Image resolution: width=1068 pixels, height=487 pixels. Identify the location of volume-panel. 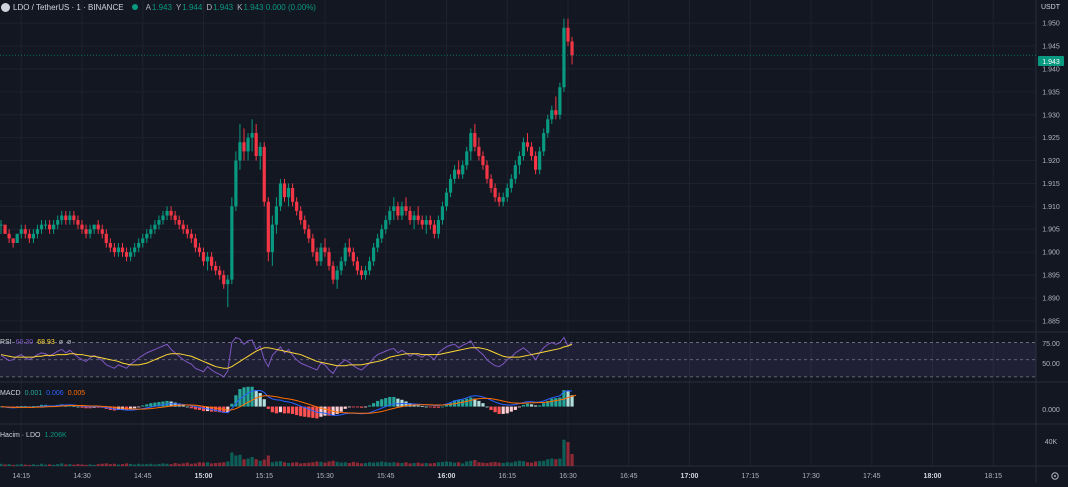
(287, 452).